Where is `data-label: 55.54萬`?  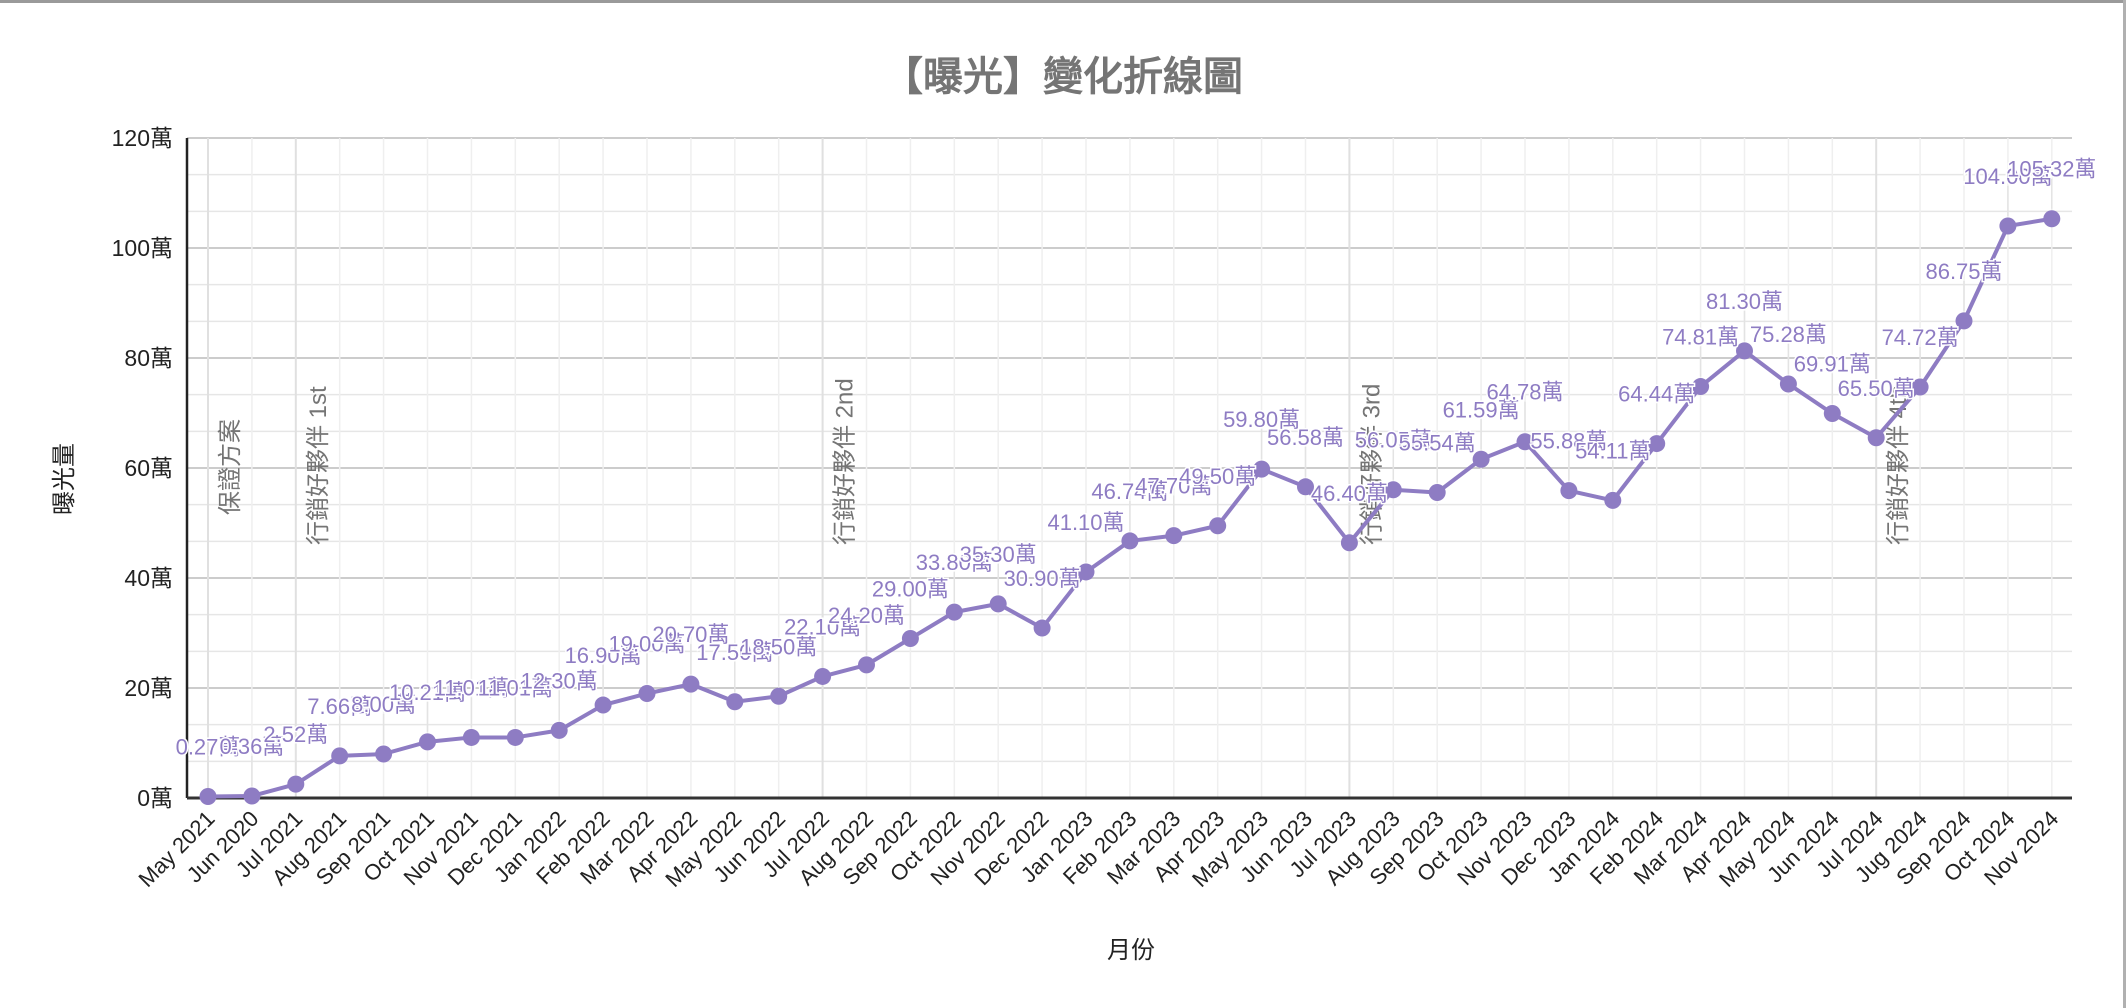
data-label: 55.54萬 is located at coordinates (1437, 443).